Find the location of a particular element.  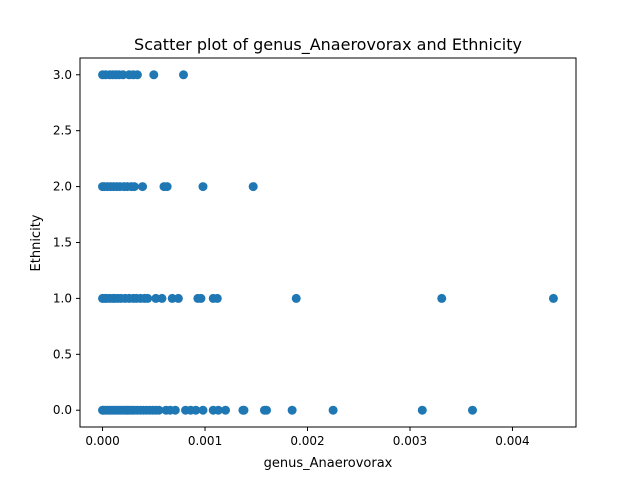

y-tick-label: 2.0 is located at coordinates (62, 187).